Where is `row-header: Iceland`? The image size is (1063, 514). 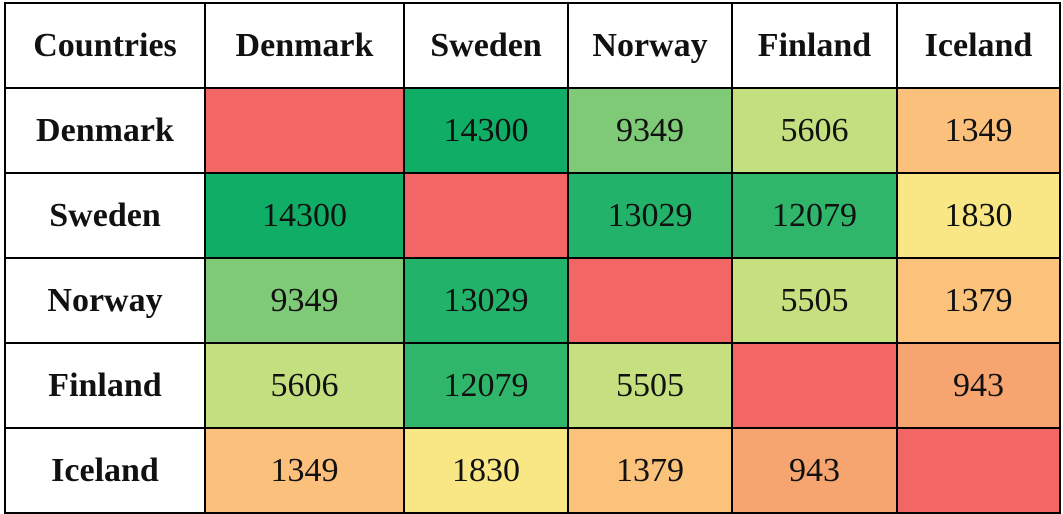
row-header: Iceland is located at coordinates (105, 470).